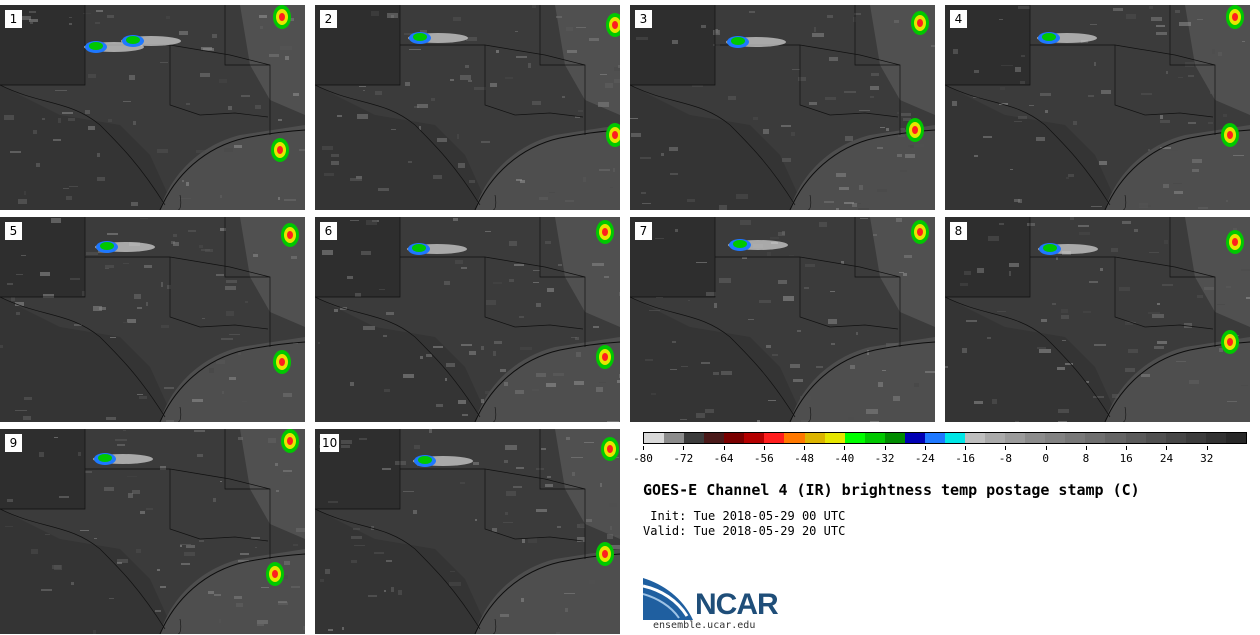 This screenshot has height=635, width=1260. I want to click on map-panel-7: 7, so click(782, 319).